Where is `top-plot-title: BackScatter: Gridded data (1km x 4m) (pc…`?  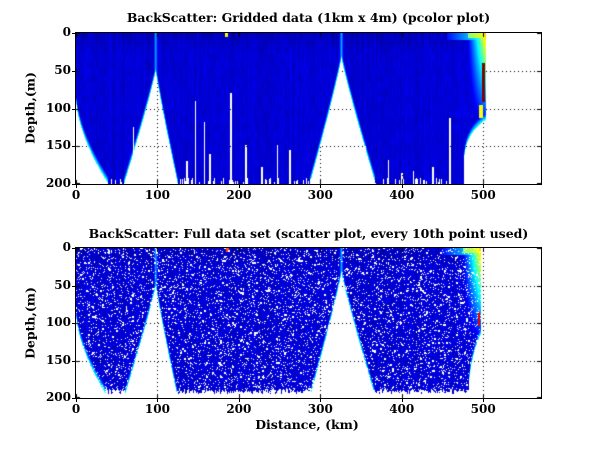
top-plot-title: BackScatter: Gridded data (1km x 4m) (pc… is located at coordinates (308, 17).